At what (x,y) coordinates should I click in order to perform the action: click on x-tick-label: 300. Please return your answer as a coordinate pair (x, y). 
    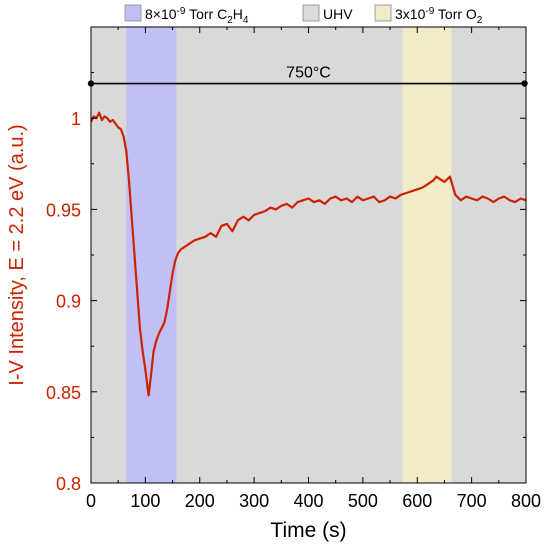
    Looking at the image, I should click on (254, 501).